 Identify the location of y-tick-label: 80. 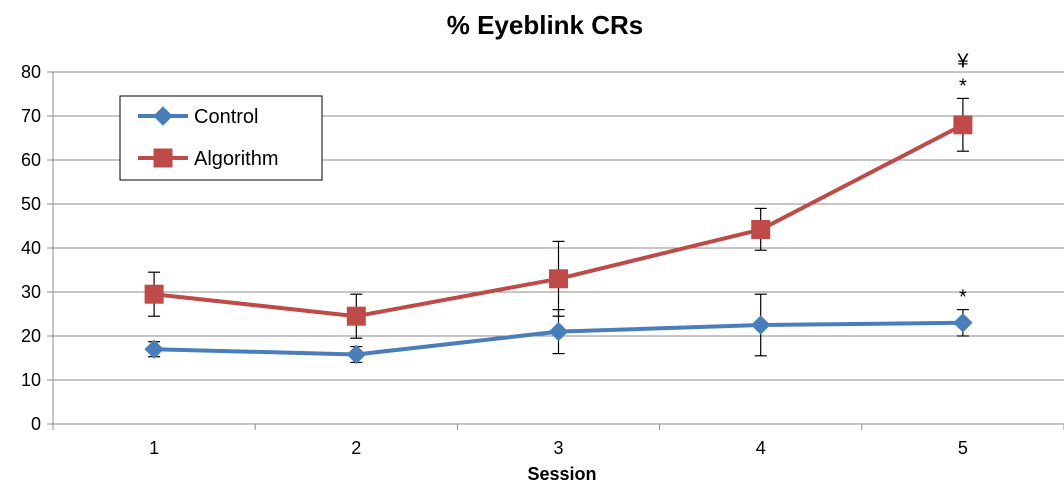
(31, 72).